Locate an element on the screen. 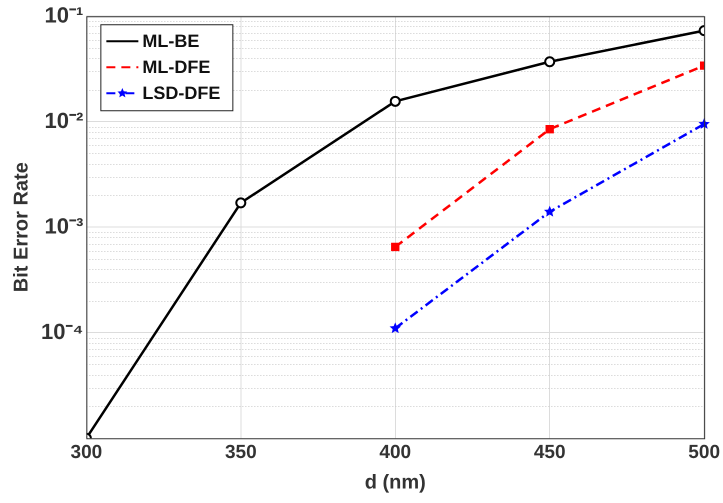 Image resolution: width=723 pixels, height=503 pixels. x-tick-label: 450 is located at coordinates (550, 452).